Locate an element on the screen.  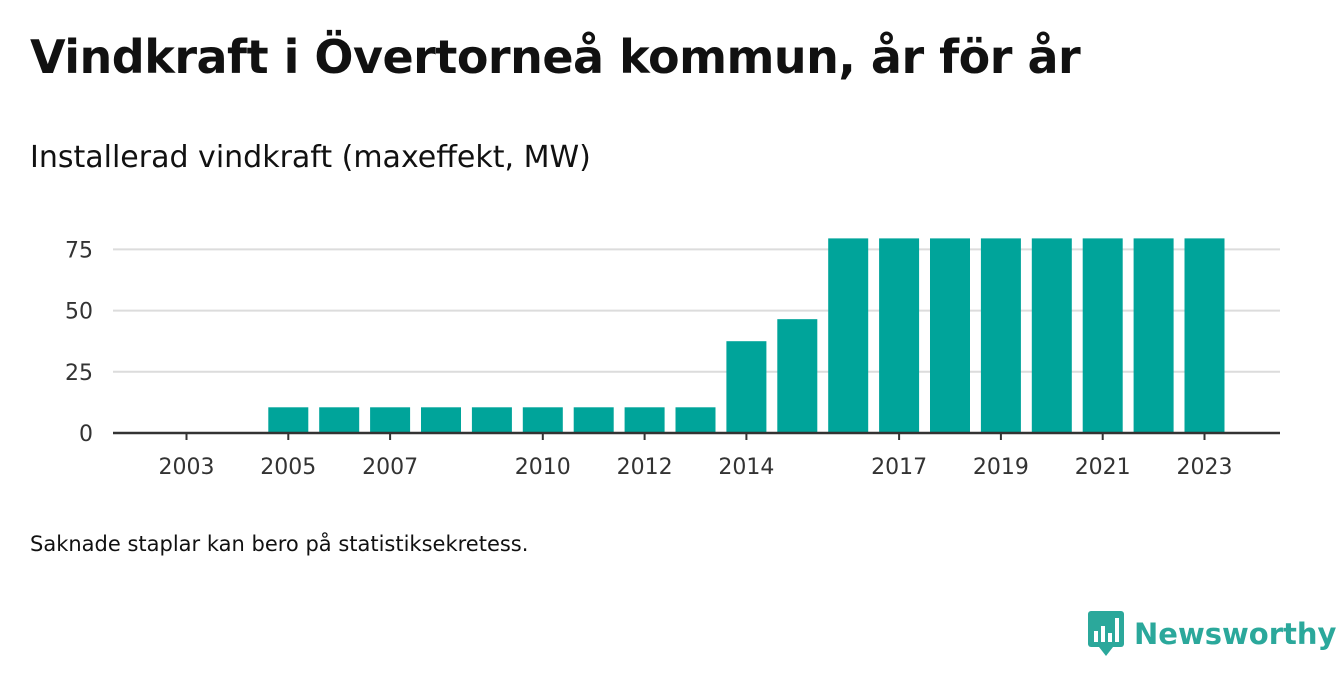
bar-2012 is located at coordinates (644, 420).